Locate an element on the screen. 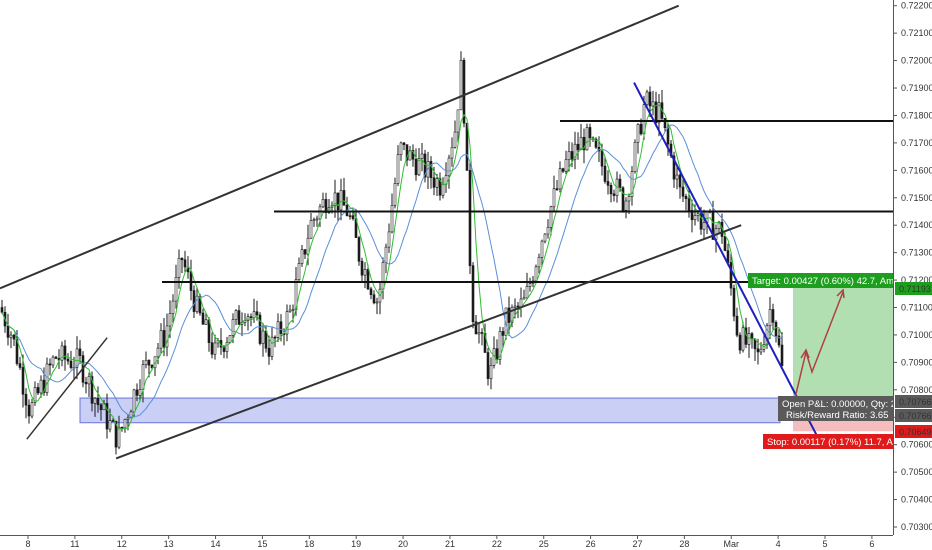  stop-label: Stop: 0.00117 (0.17%) 11.7, Amo is located at coordinates (834, 441).